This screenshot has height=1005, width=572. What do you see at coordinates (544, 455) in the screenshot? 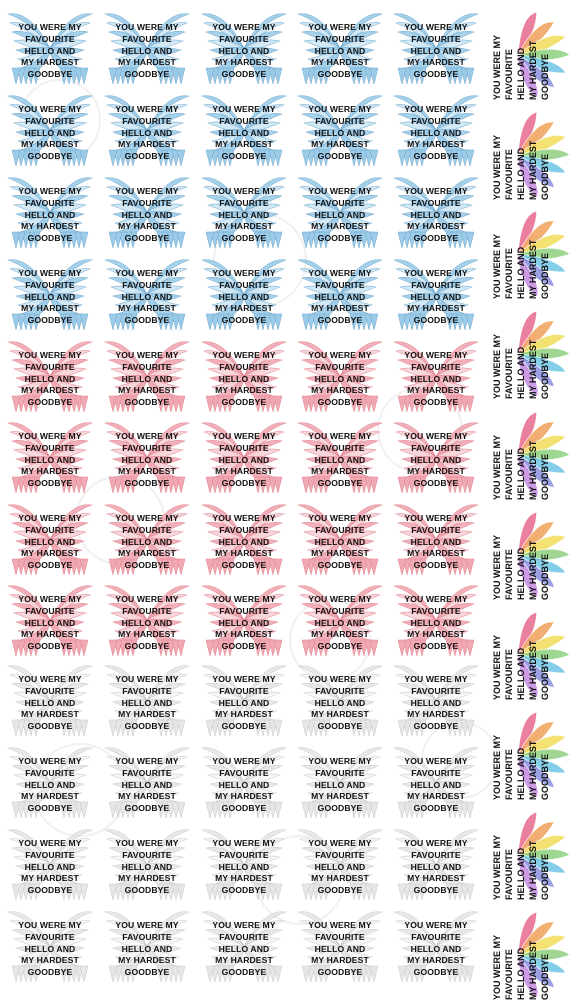
I see `rainbow-wings-icon` at bounding box center [544, 455].